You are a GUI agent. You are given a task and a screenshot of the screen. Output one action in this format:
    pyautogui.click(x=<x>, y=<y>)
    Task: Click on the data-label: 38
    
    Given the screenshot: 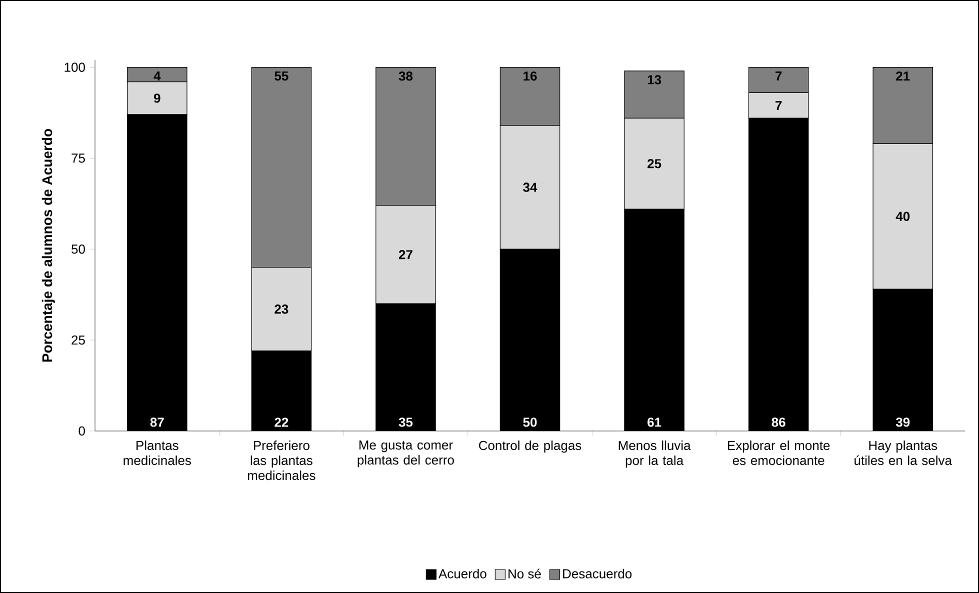 What is the action you would take?
    pyautogui.click(x=405, y=76)
    